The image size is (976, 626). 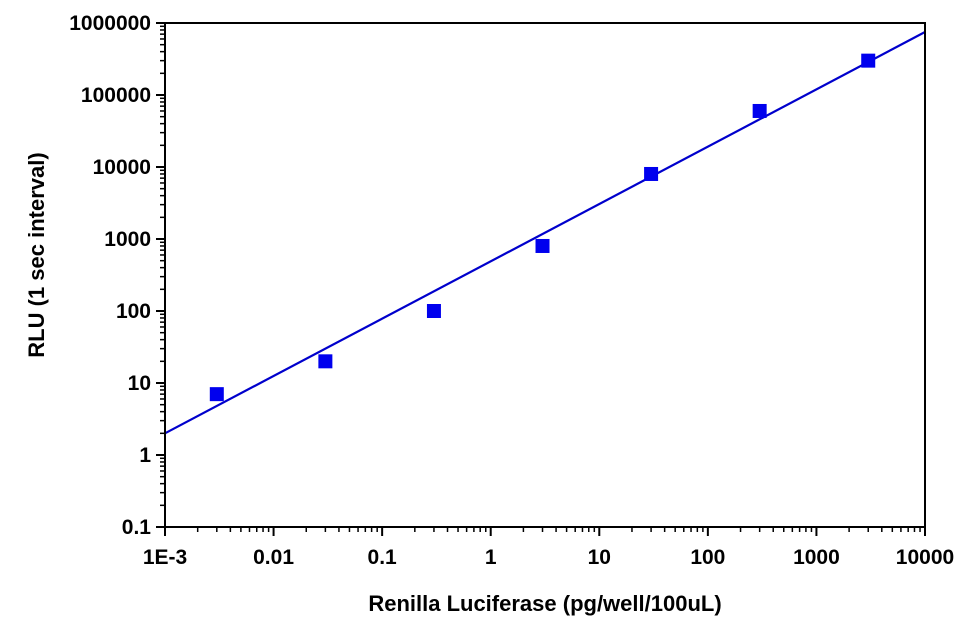 What do you see at coordinates (137, 527) in the screenshot?
I see `y-tick-label: 0.1` at bounding box center [137, 527].